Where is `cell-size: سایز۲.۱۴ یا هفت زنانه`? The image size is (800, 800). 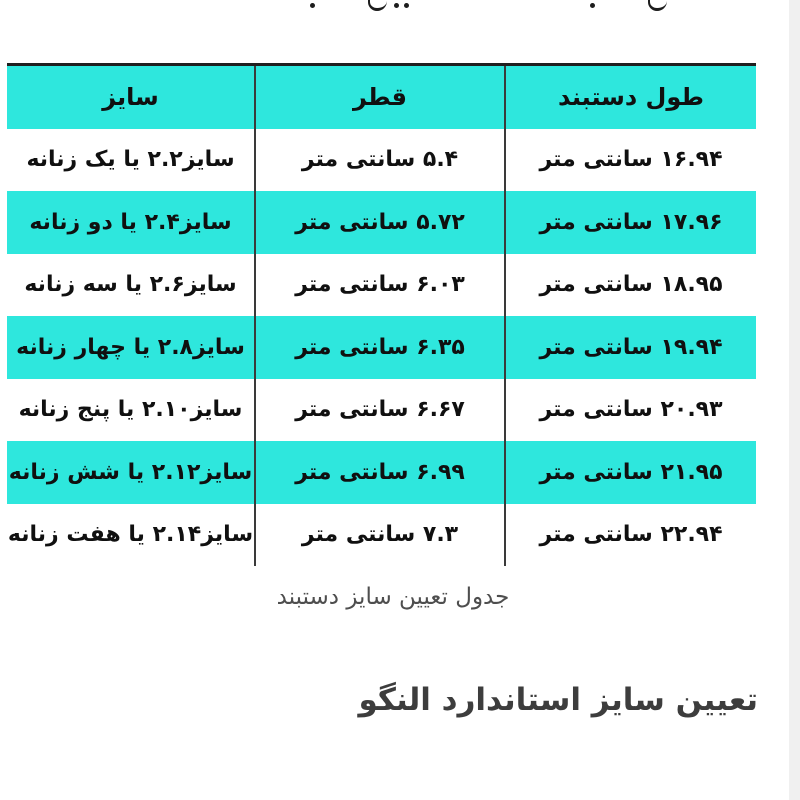 cell-size: سایز۲.۱۴ یا هفت زنانه is located at coordinates (130, 535).